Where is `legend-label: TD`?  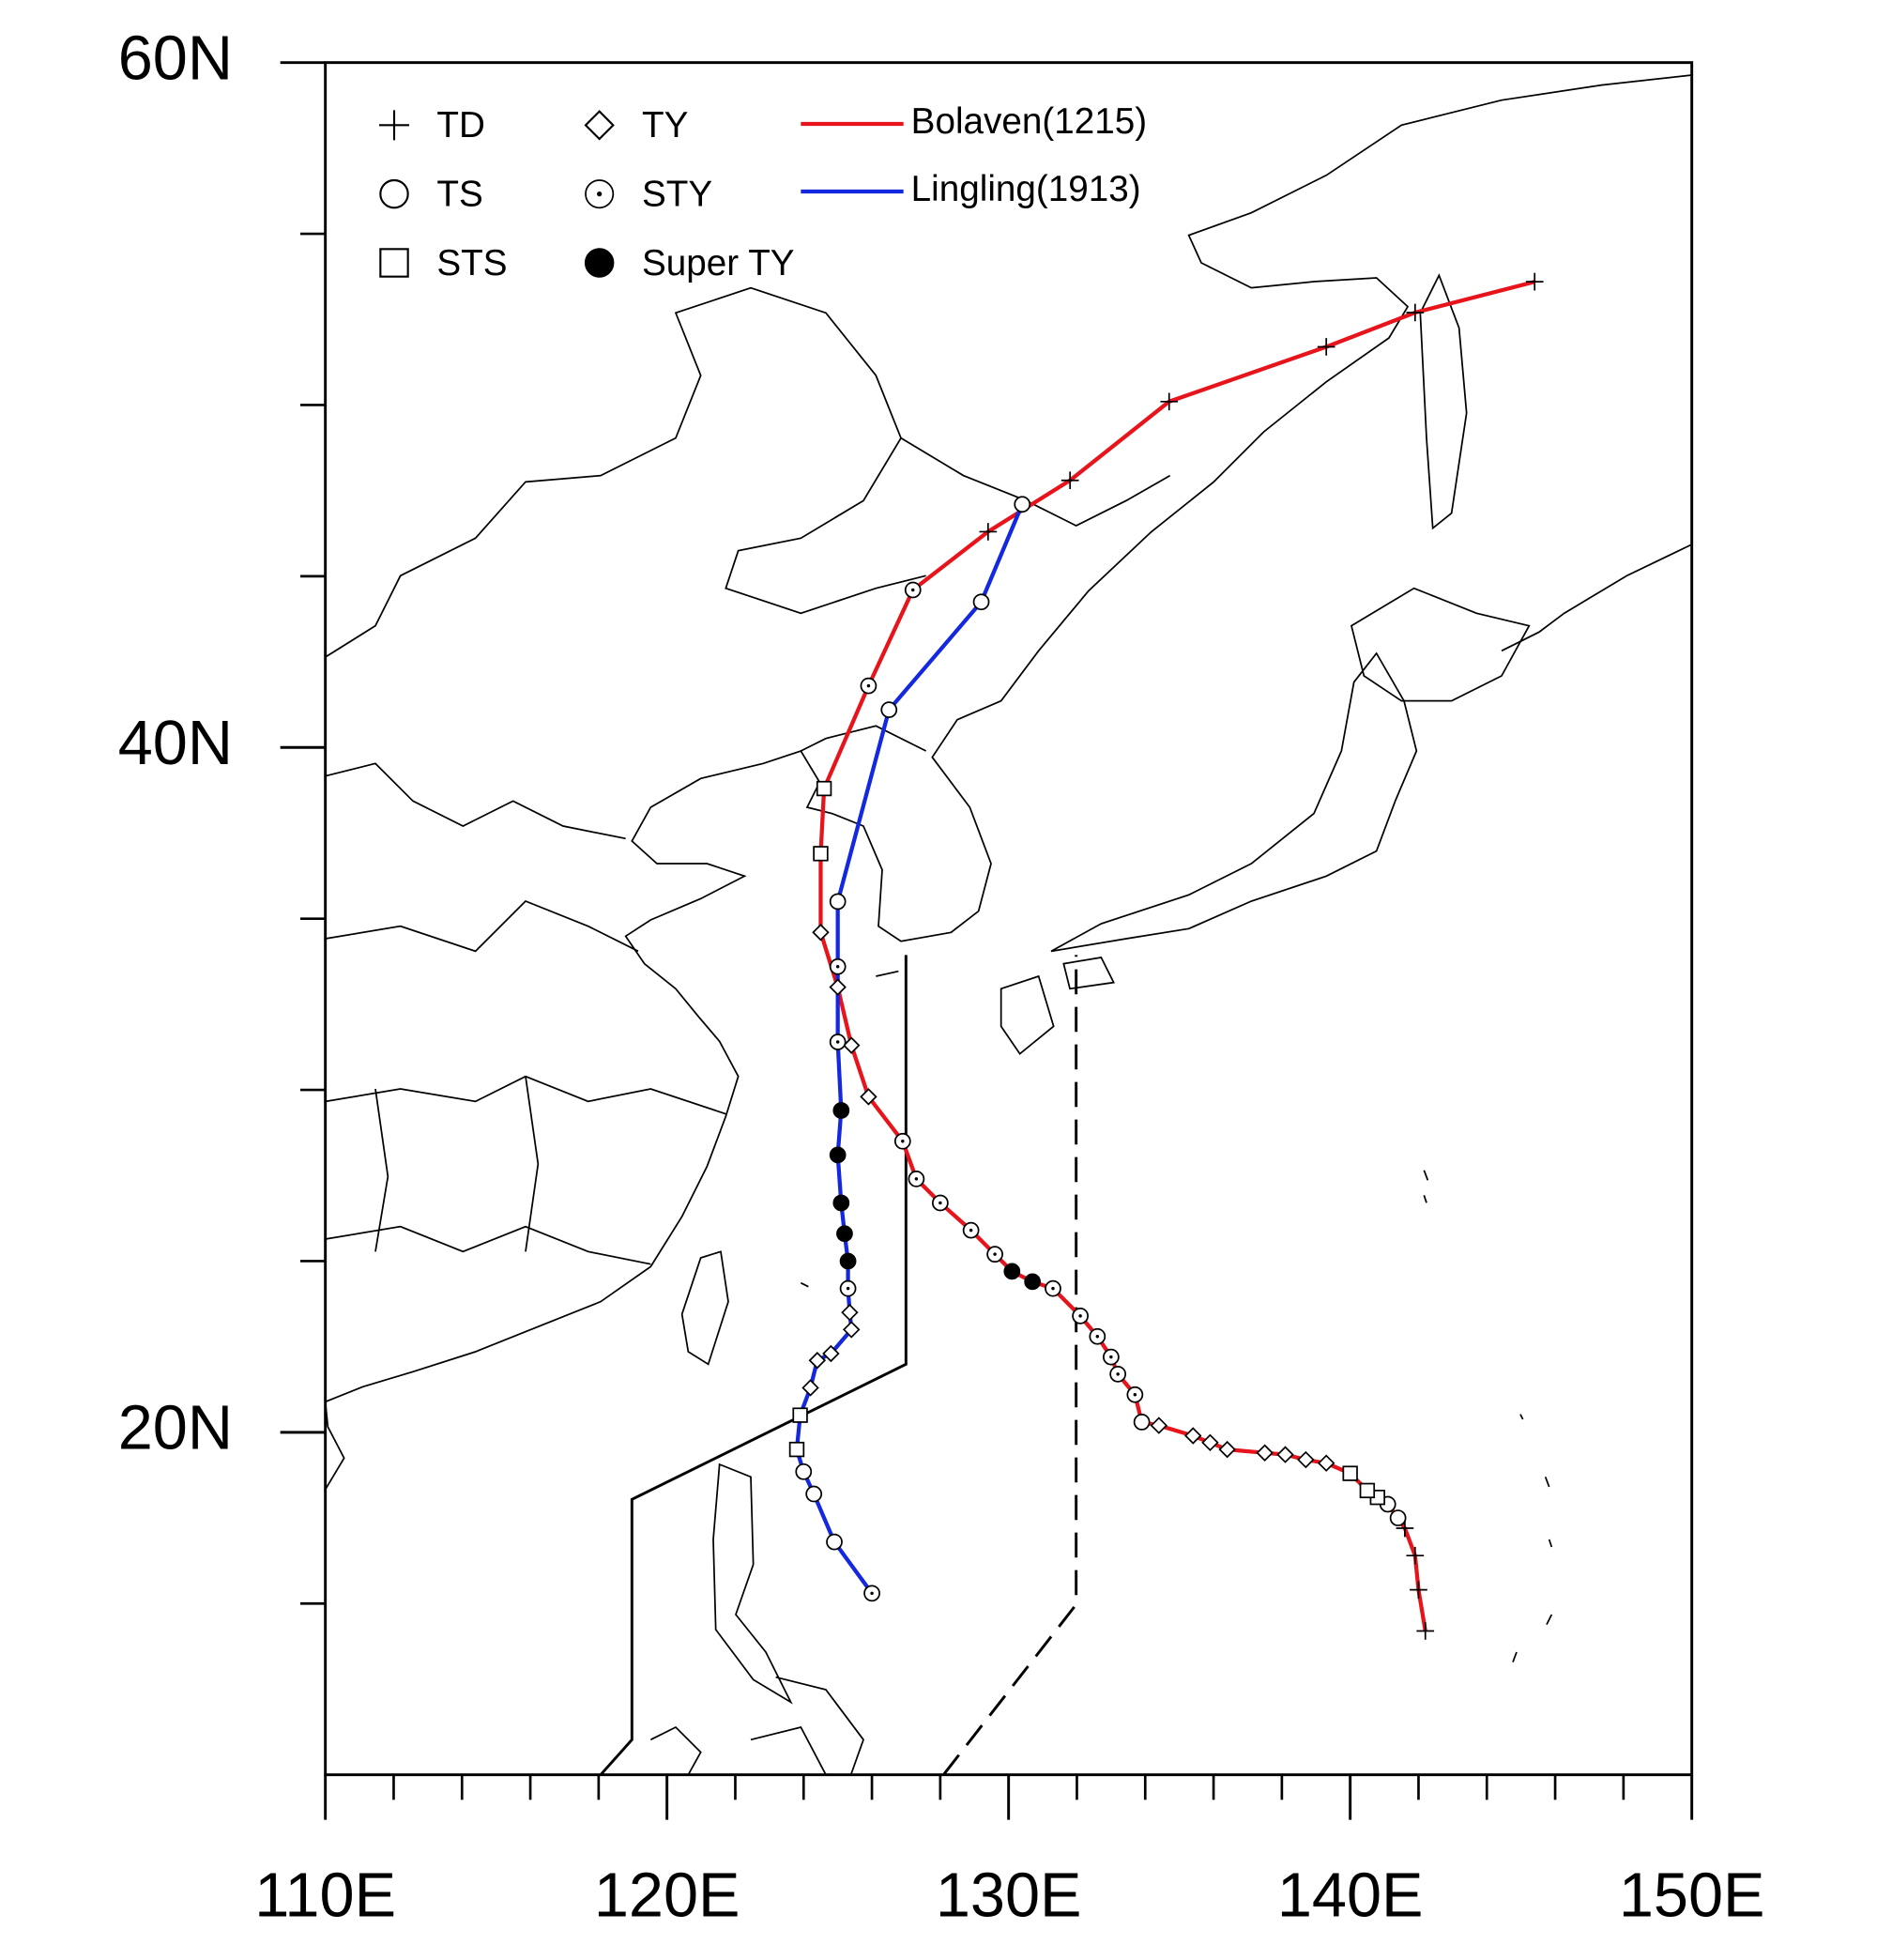 legend-label: TD is located at coordinates (460, 125).